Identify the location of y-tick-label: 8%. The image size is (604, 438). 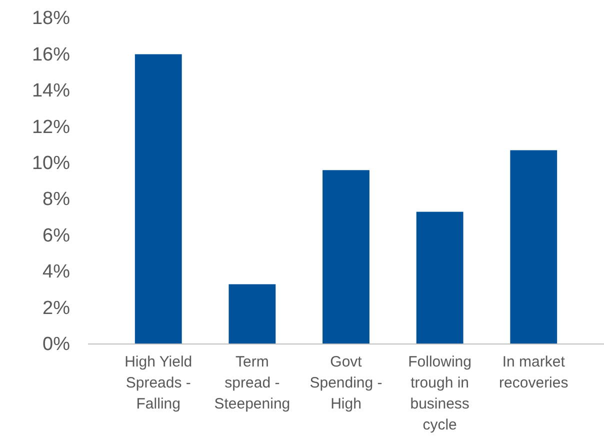
(56, 199).